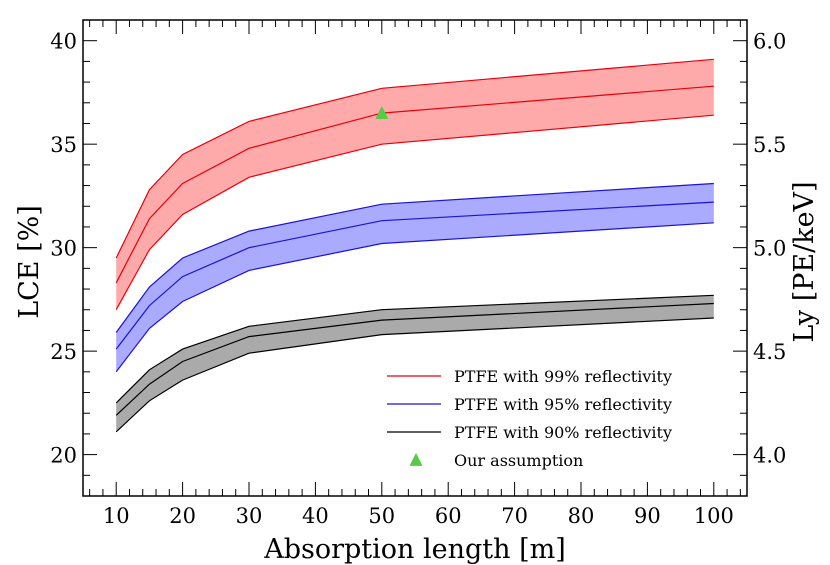 This screenshot has width=830, height=565. I want to click on legend-label-1: PTFE with 95% reflectivity, so click(563, 404).